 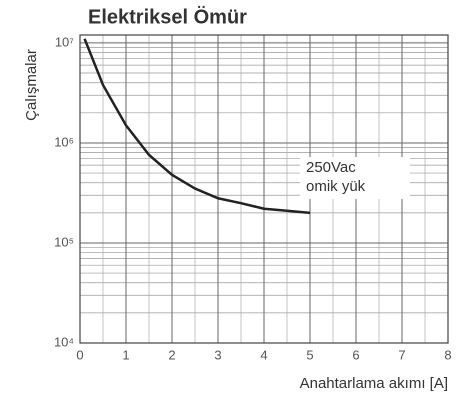 What do you see at coordinates (217, 354) in the screenshot?
I see `x-tick-label: 3` at bounding box center [217, 354].